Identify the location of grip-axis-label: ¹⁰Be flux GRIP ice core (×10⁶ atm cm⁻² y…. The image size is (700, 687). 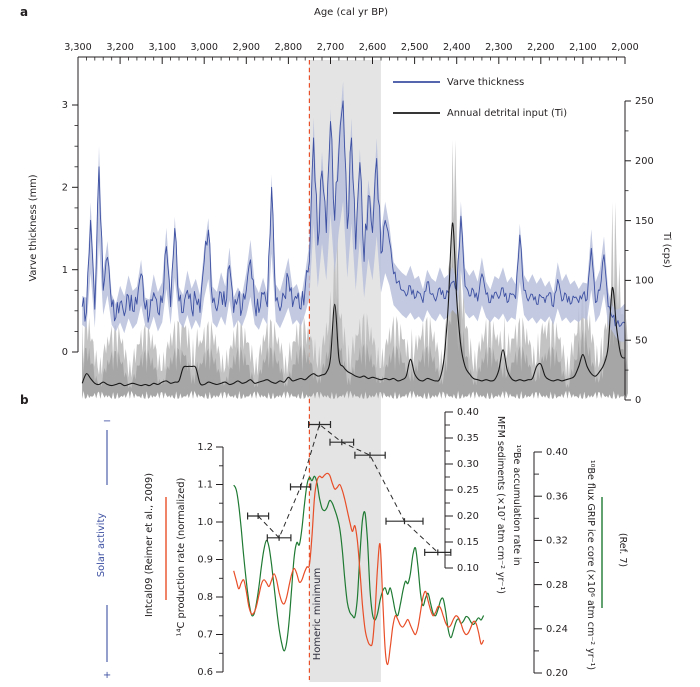
(590, 565).